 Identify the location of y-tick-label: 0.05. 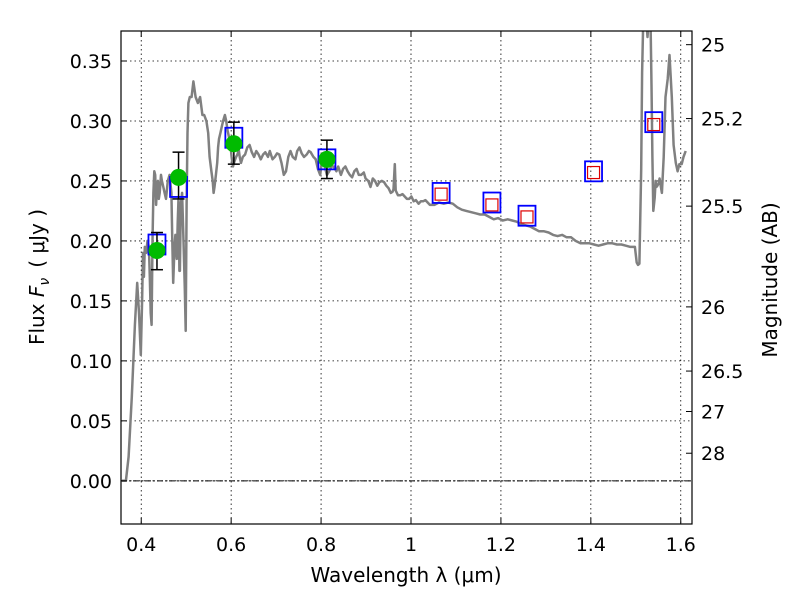
(91, 422).